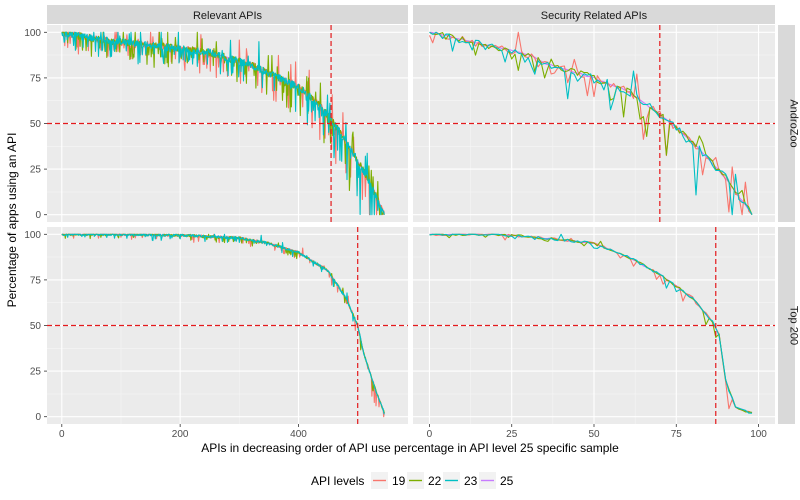 The width and height of the screenshot is (800, 500). I want to click on x-tick-label: 50, so click(594, 434).